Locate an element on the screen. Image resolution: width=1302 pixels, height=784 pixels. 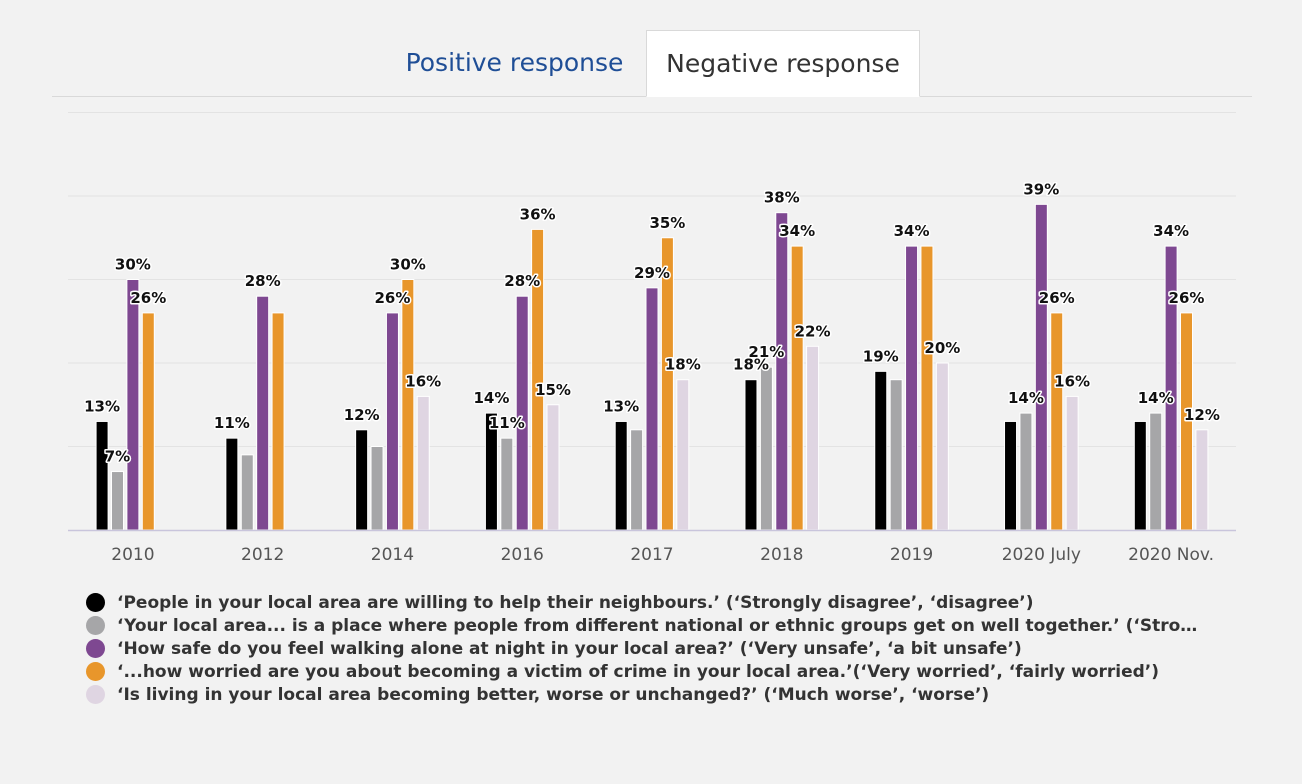
data-label: 20% is located at coordinates (942, 348).